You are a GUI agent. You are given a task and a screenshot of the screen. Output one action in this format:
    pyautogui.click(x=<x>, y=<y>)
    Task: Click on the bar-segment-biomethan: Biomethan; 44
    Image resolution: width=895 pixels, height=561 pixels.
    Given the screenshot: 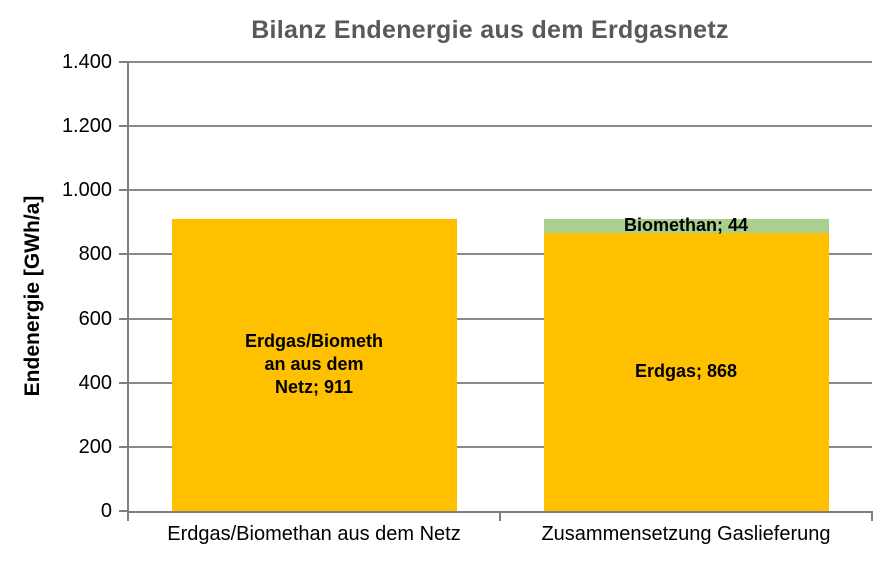 What is the action you would take?
    pyautogui.click(x=686, y=225)
    